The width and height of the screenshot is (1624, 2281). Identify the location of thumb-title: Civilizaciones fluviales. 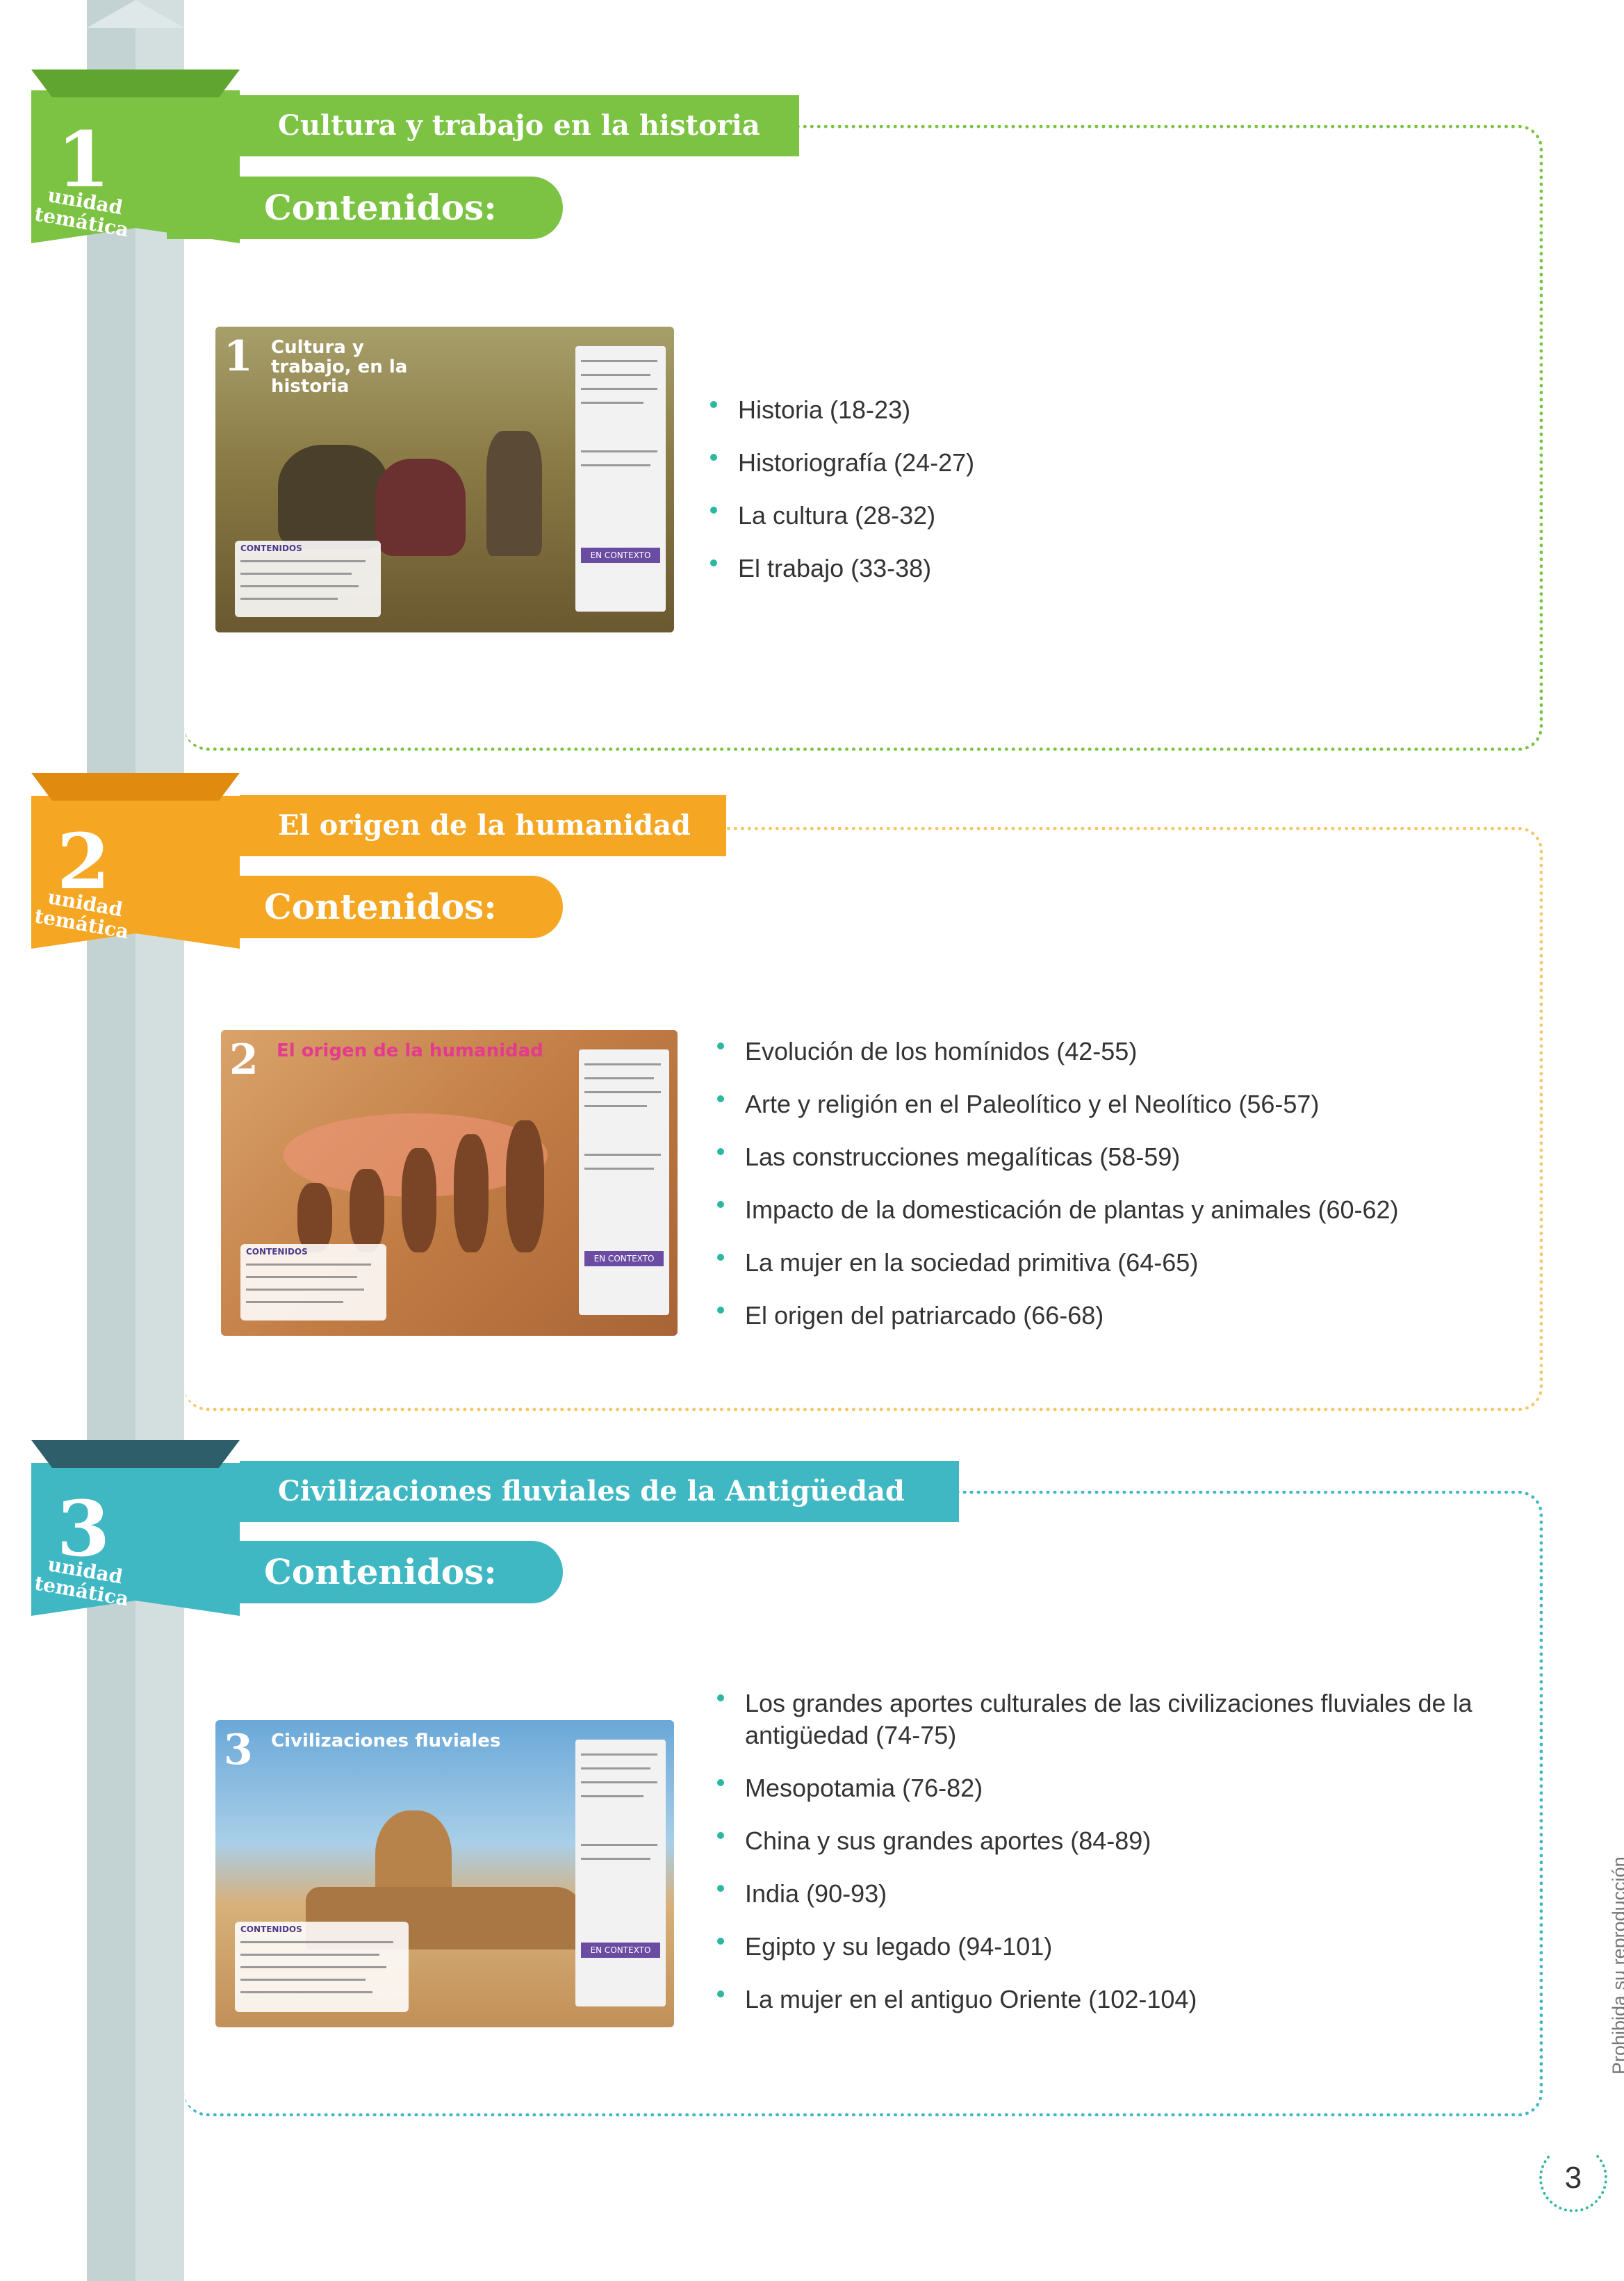
(386, 1741).